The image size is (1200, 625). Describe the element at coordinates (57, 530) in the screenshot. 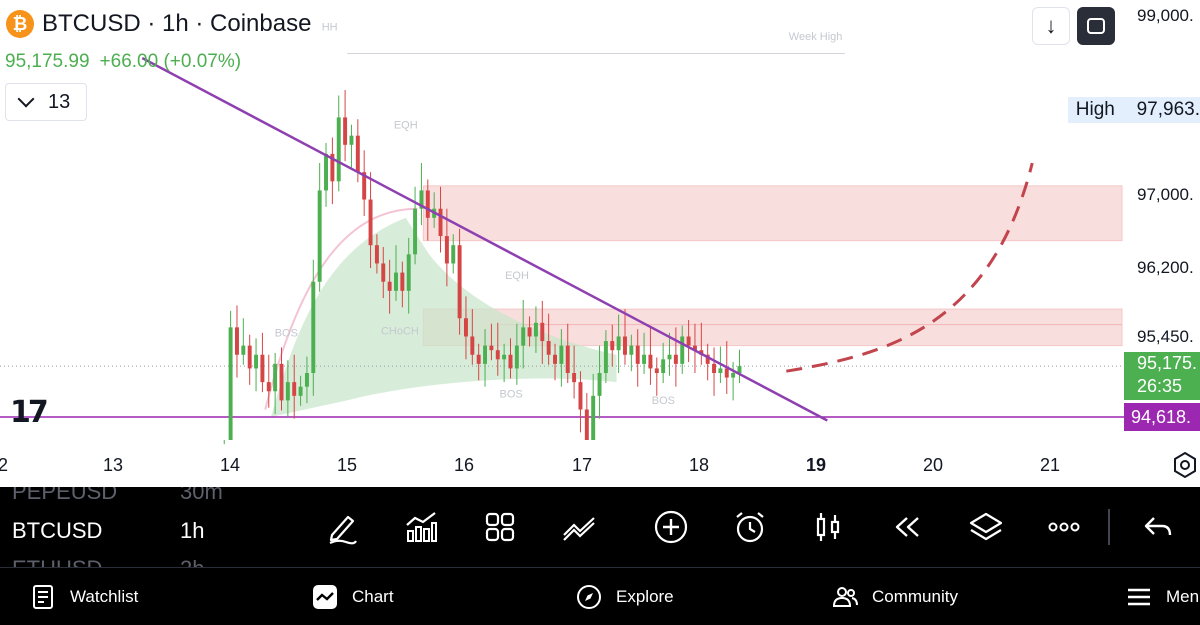

I see `active-symbol: BTCUSD` at that location.